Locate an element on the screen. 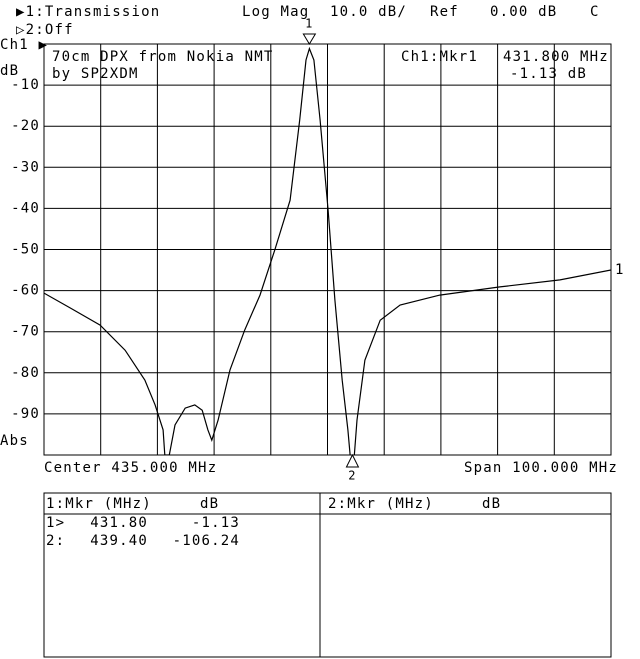  marker-name: Ch1:Mkr1 is located at coordinates (439, 57).